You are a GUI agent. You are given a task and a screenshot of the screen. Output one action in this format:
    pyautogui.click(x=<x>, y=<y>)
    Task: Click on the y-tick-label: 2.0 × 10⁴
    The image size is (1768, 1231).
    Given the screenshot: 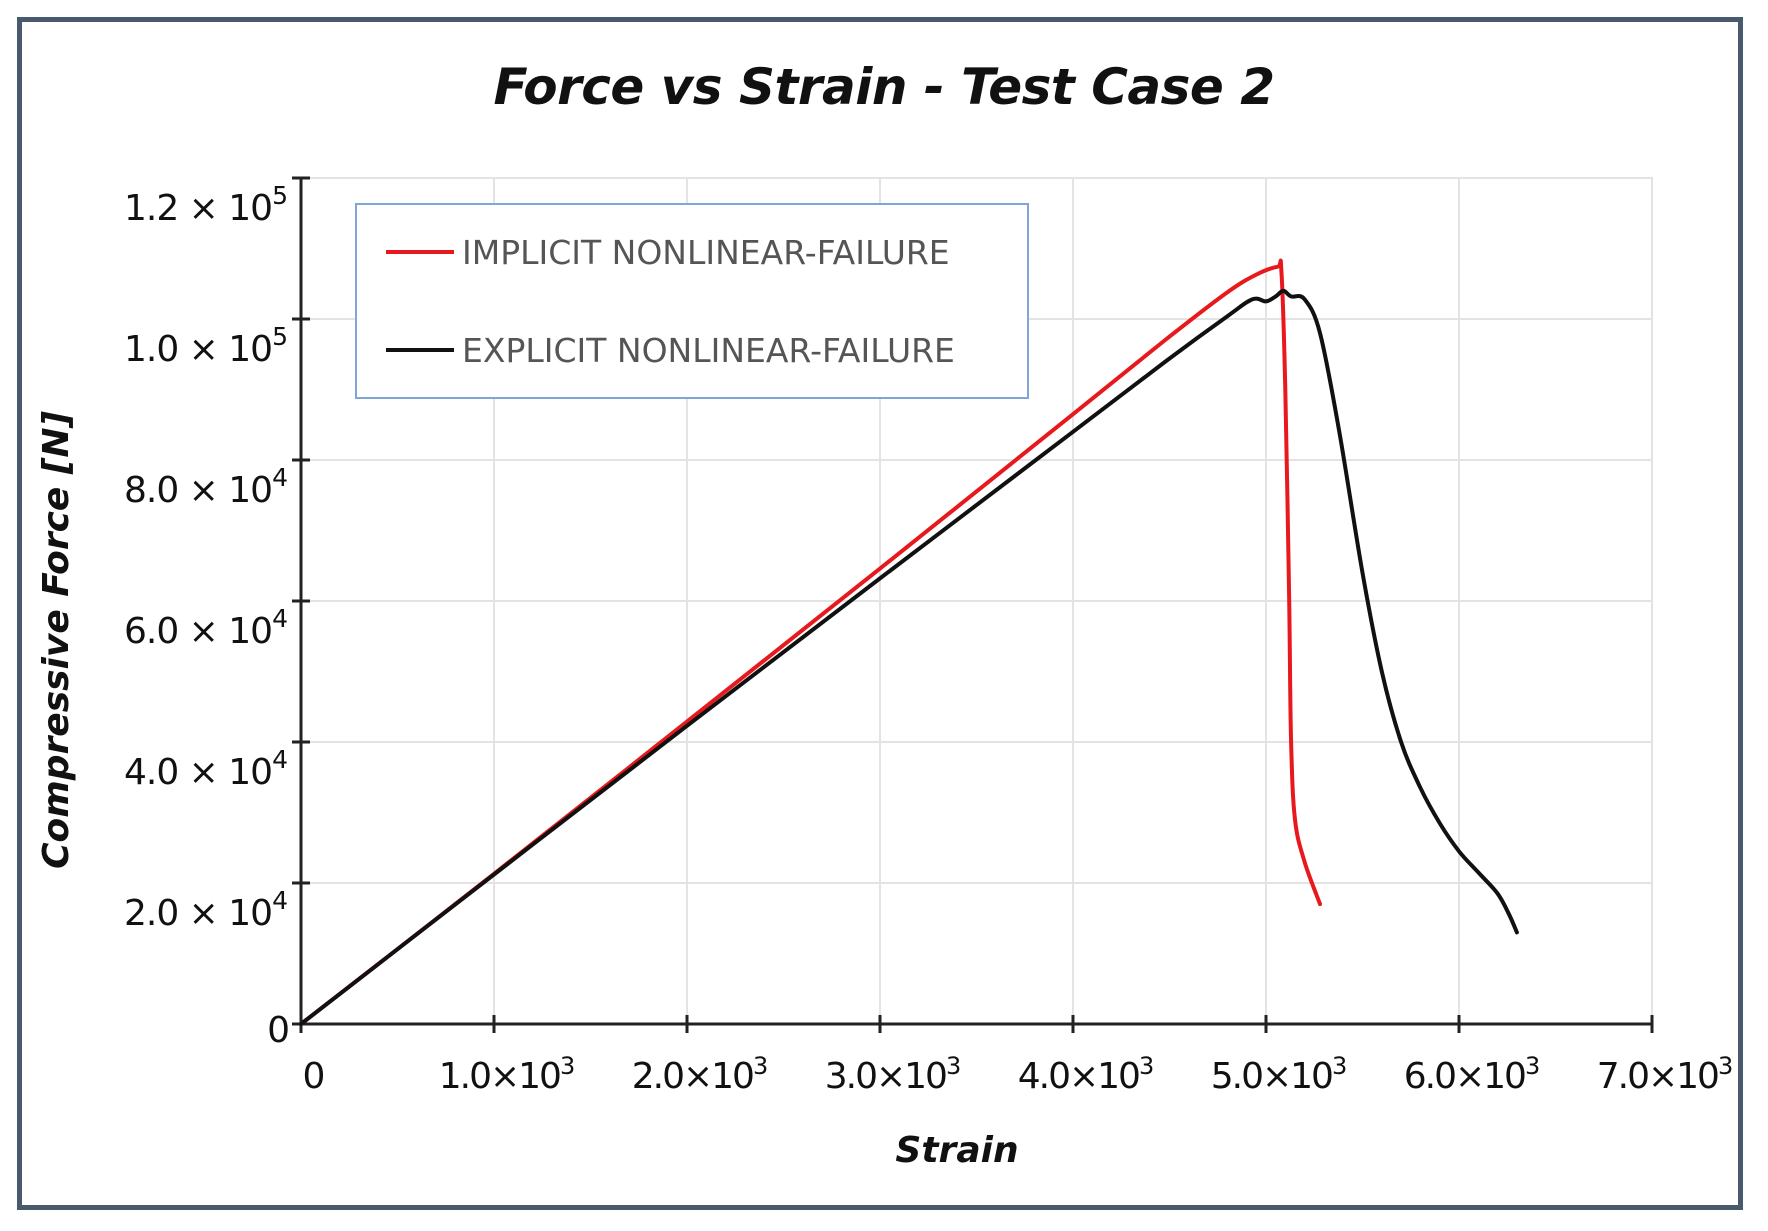 What is the action you would take?
    pyautogui.click(x=205, y=910)
    